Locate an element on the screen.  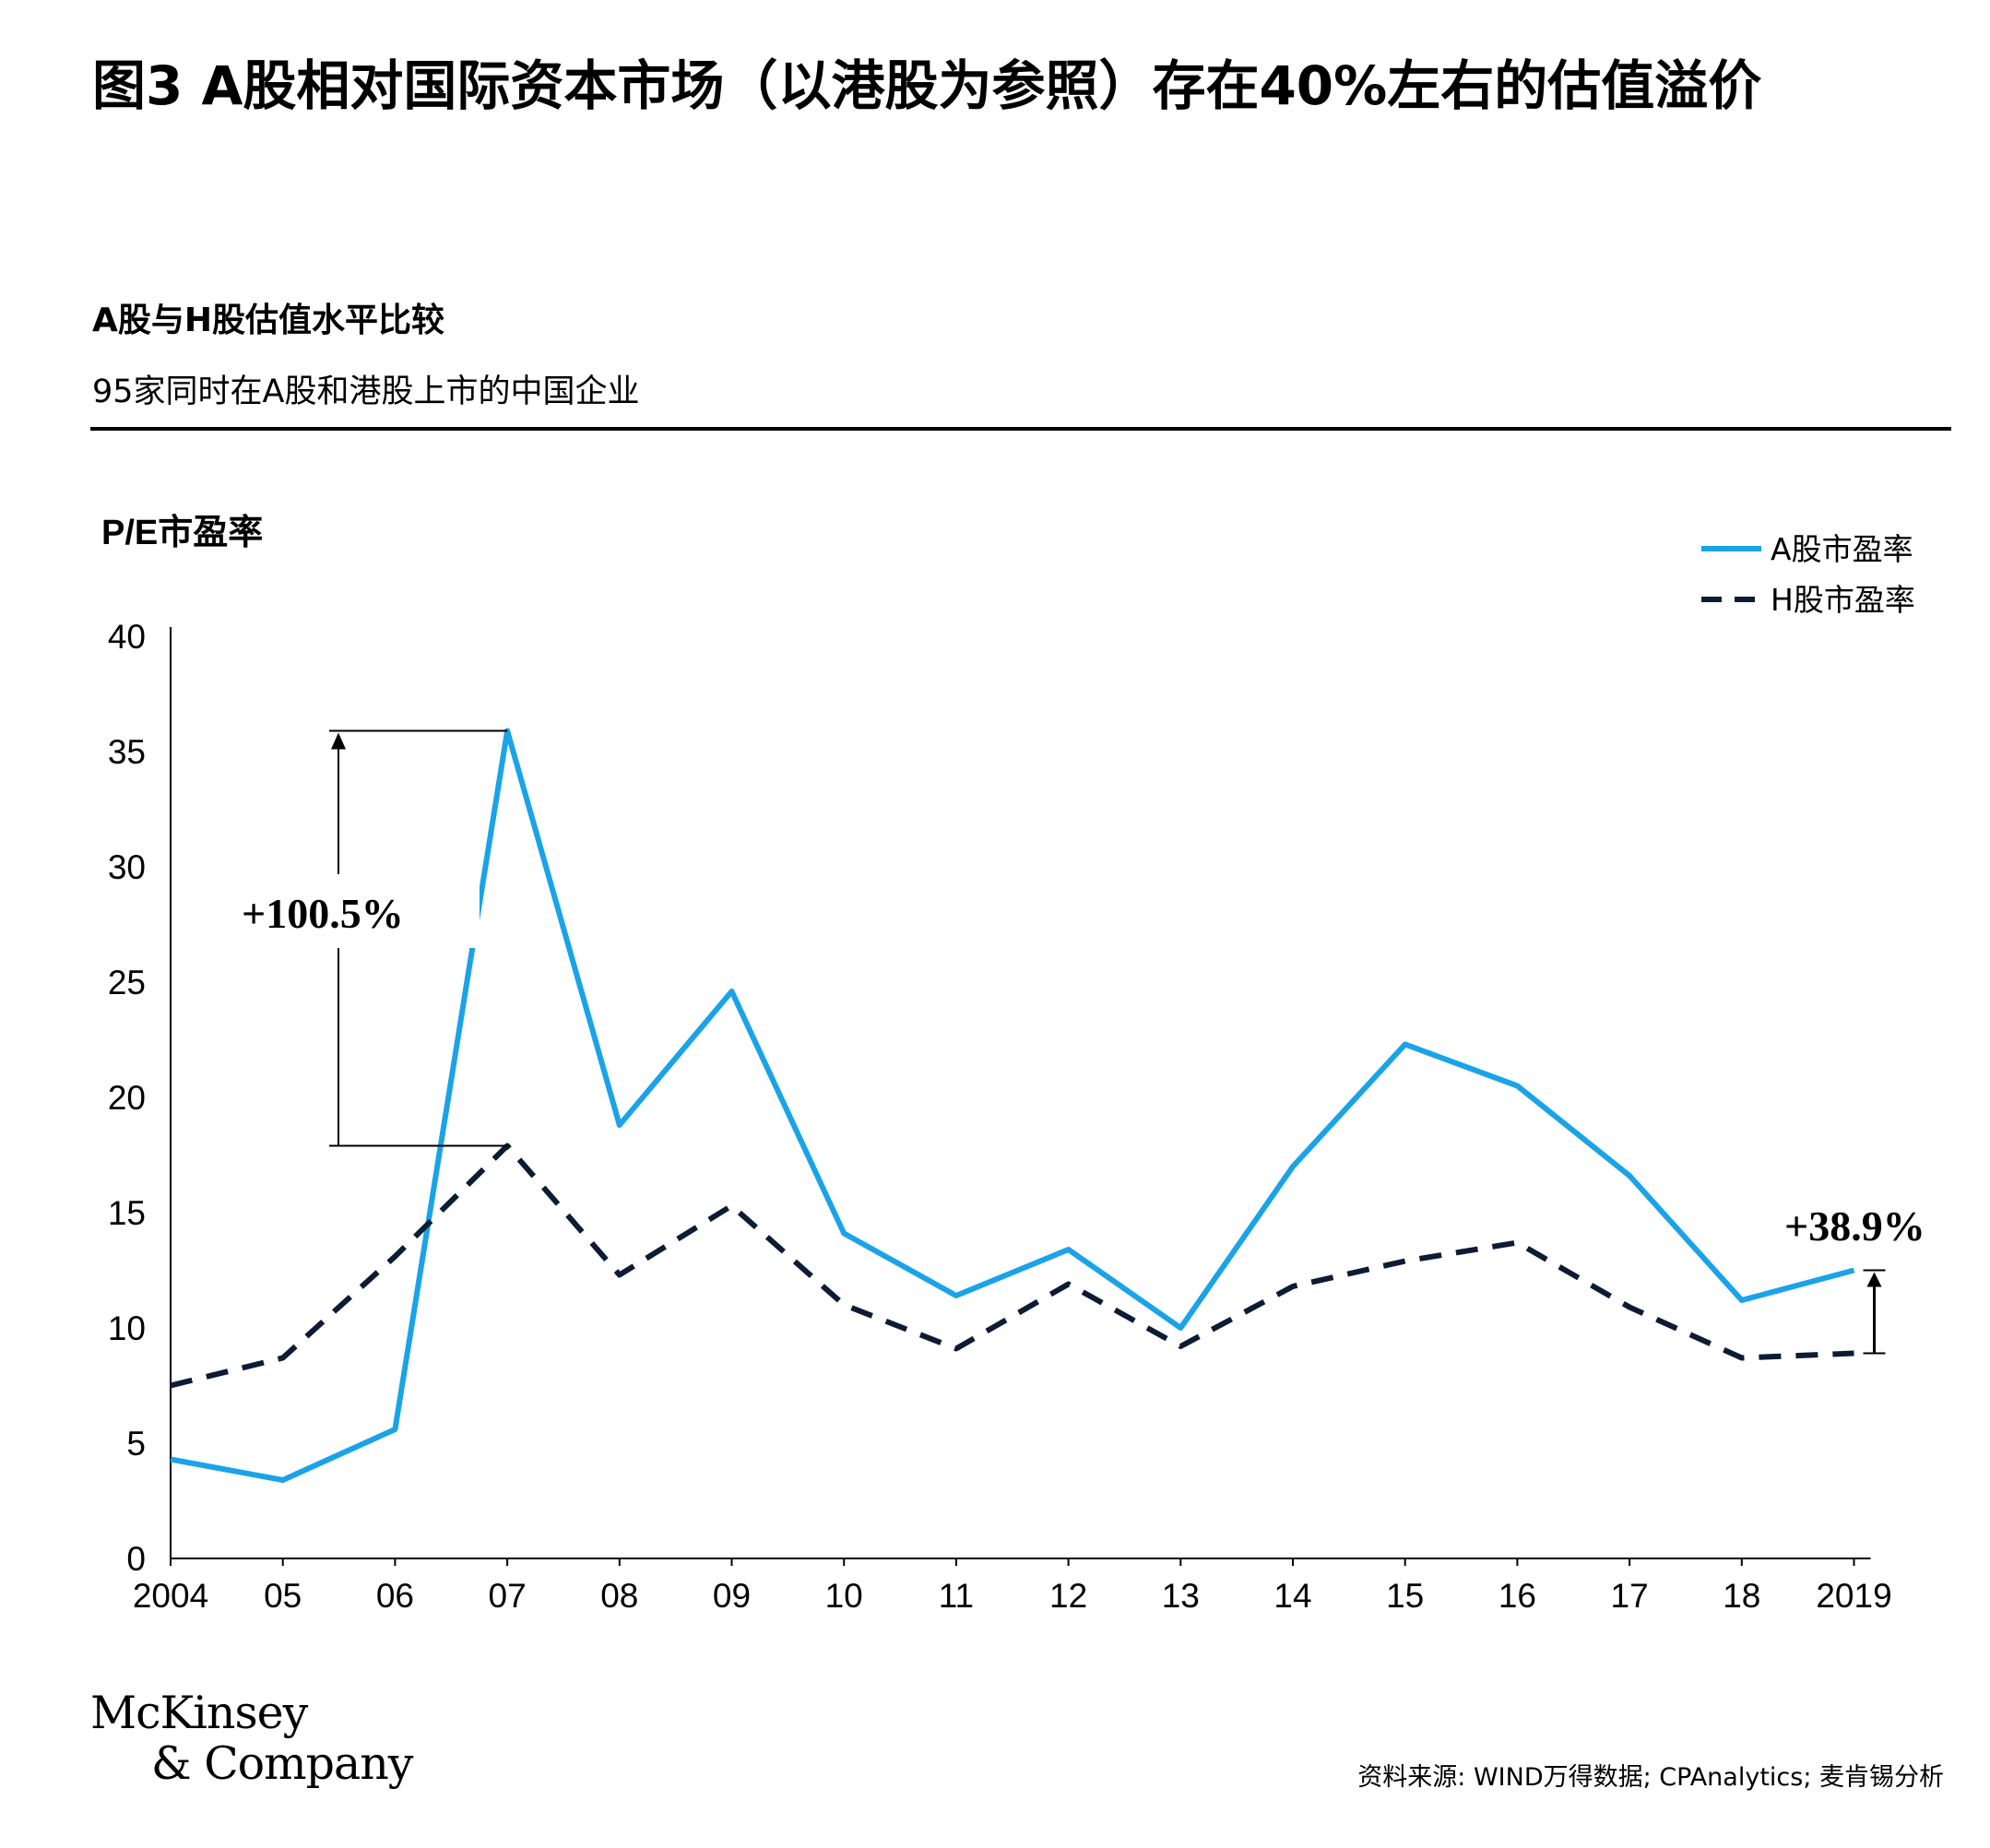
logo-line-2: & Company is located at coordinates (282, 1764).